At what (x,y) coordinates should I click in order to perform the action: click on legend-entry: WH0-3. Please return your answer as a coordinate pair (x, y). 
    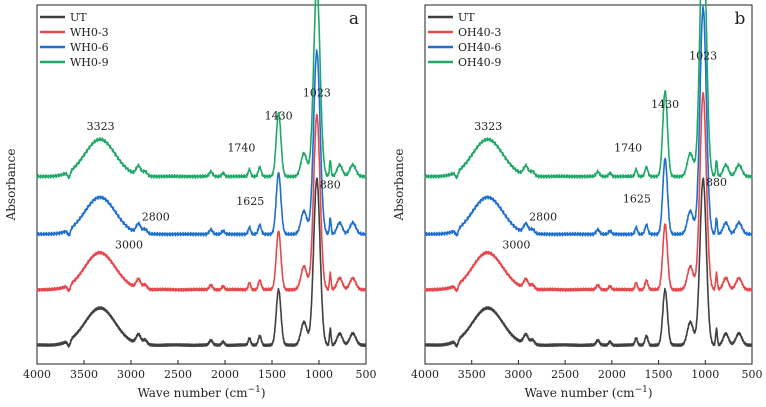
    Looking at the image, I should click on (89, 32).